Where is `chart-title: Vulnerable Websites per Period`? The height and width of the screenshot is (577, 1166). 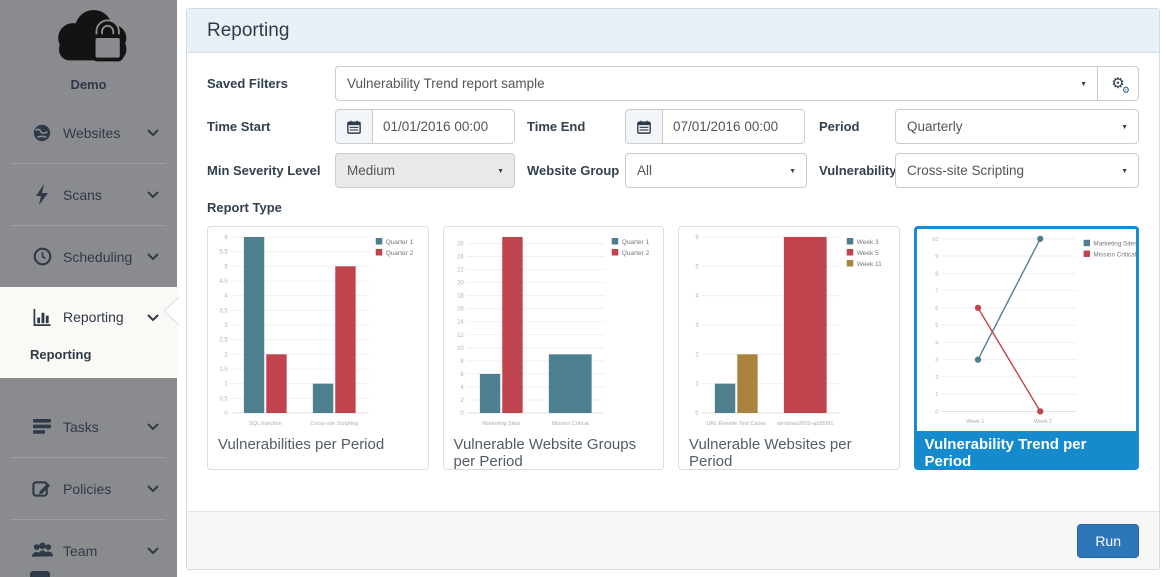 chart-title: Vulnerable Websites per Period is located at coordinates (770, 453).